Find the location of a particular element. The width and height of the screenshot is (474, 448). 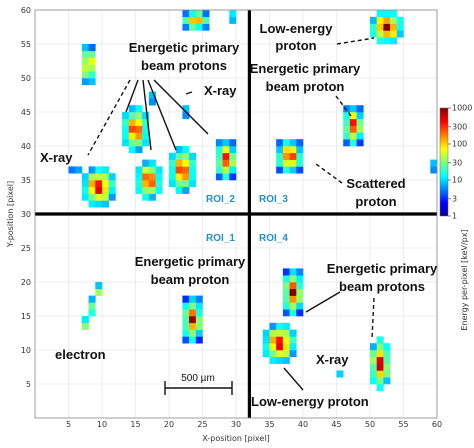

y-tick-label: 40 is located at coordinates (26, 146).